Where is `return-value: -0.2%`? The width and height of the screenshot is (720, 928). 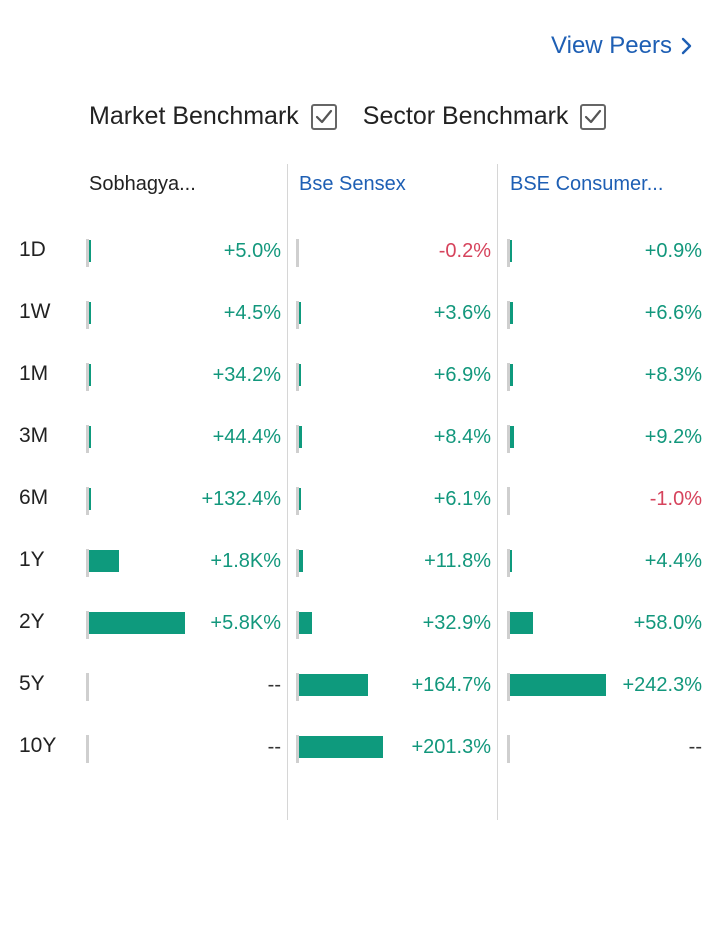 return-value: -0.2% is located at coordinates (464, 251).